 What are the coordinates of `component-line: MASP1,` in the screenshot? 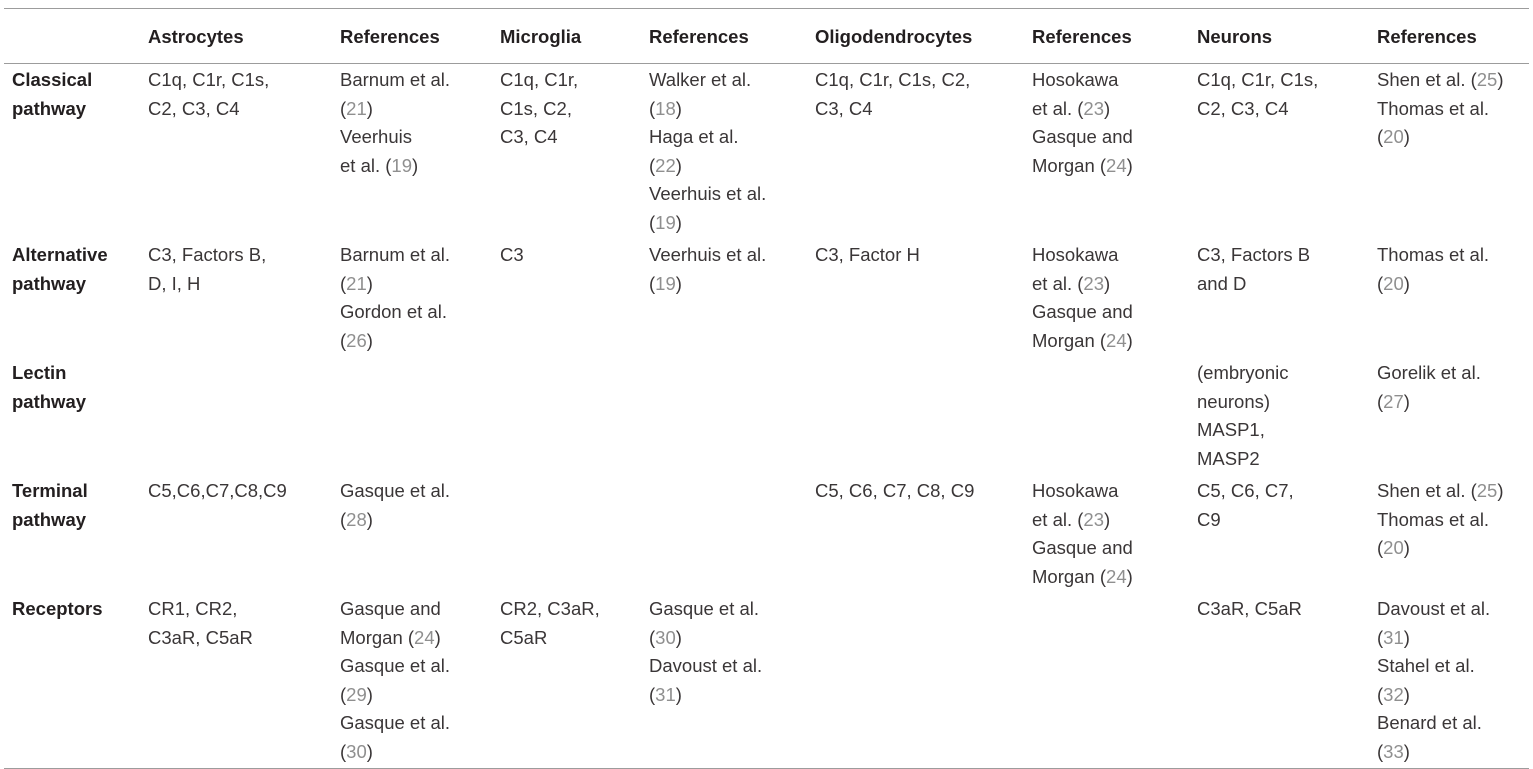 It's located at (1287, 430).